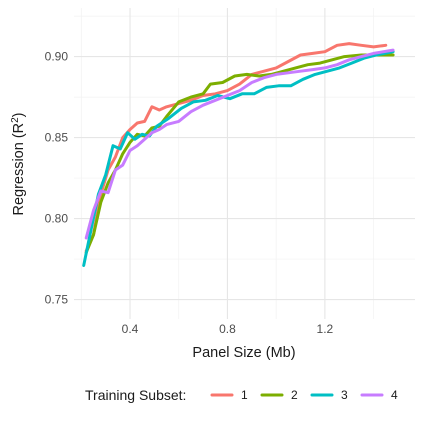 The width and height of the screenshot is (423, 423). Describe the element at coordinates (57, 178) in the screenshot. I see `y-axis-ticks: 0.75 0.80 0.85 0.90` at that location.